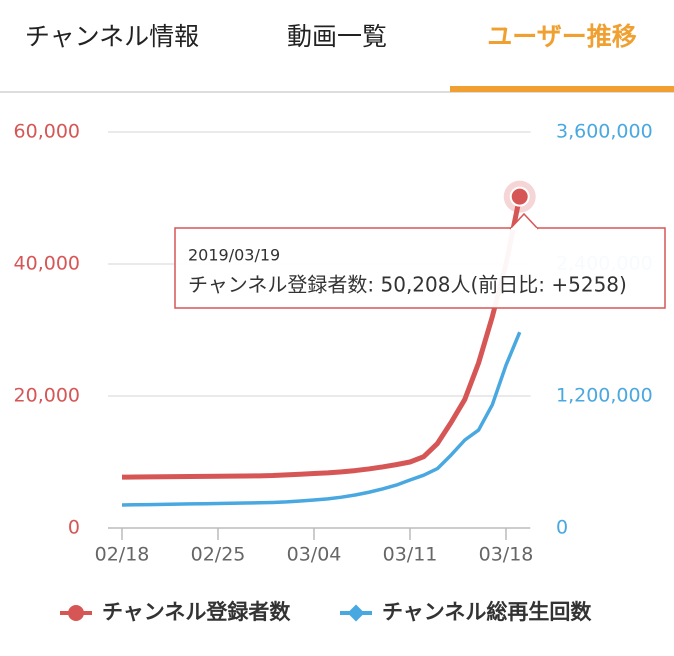  Describe the element at coordinates (562, 89) in the screenshot. I see `tab-indicator` at that location.